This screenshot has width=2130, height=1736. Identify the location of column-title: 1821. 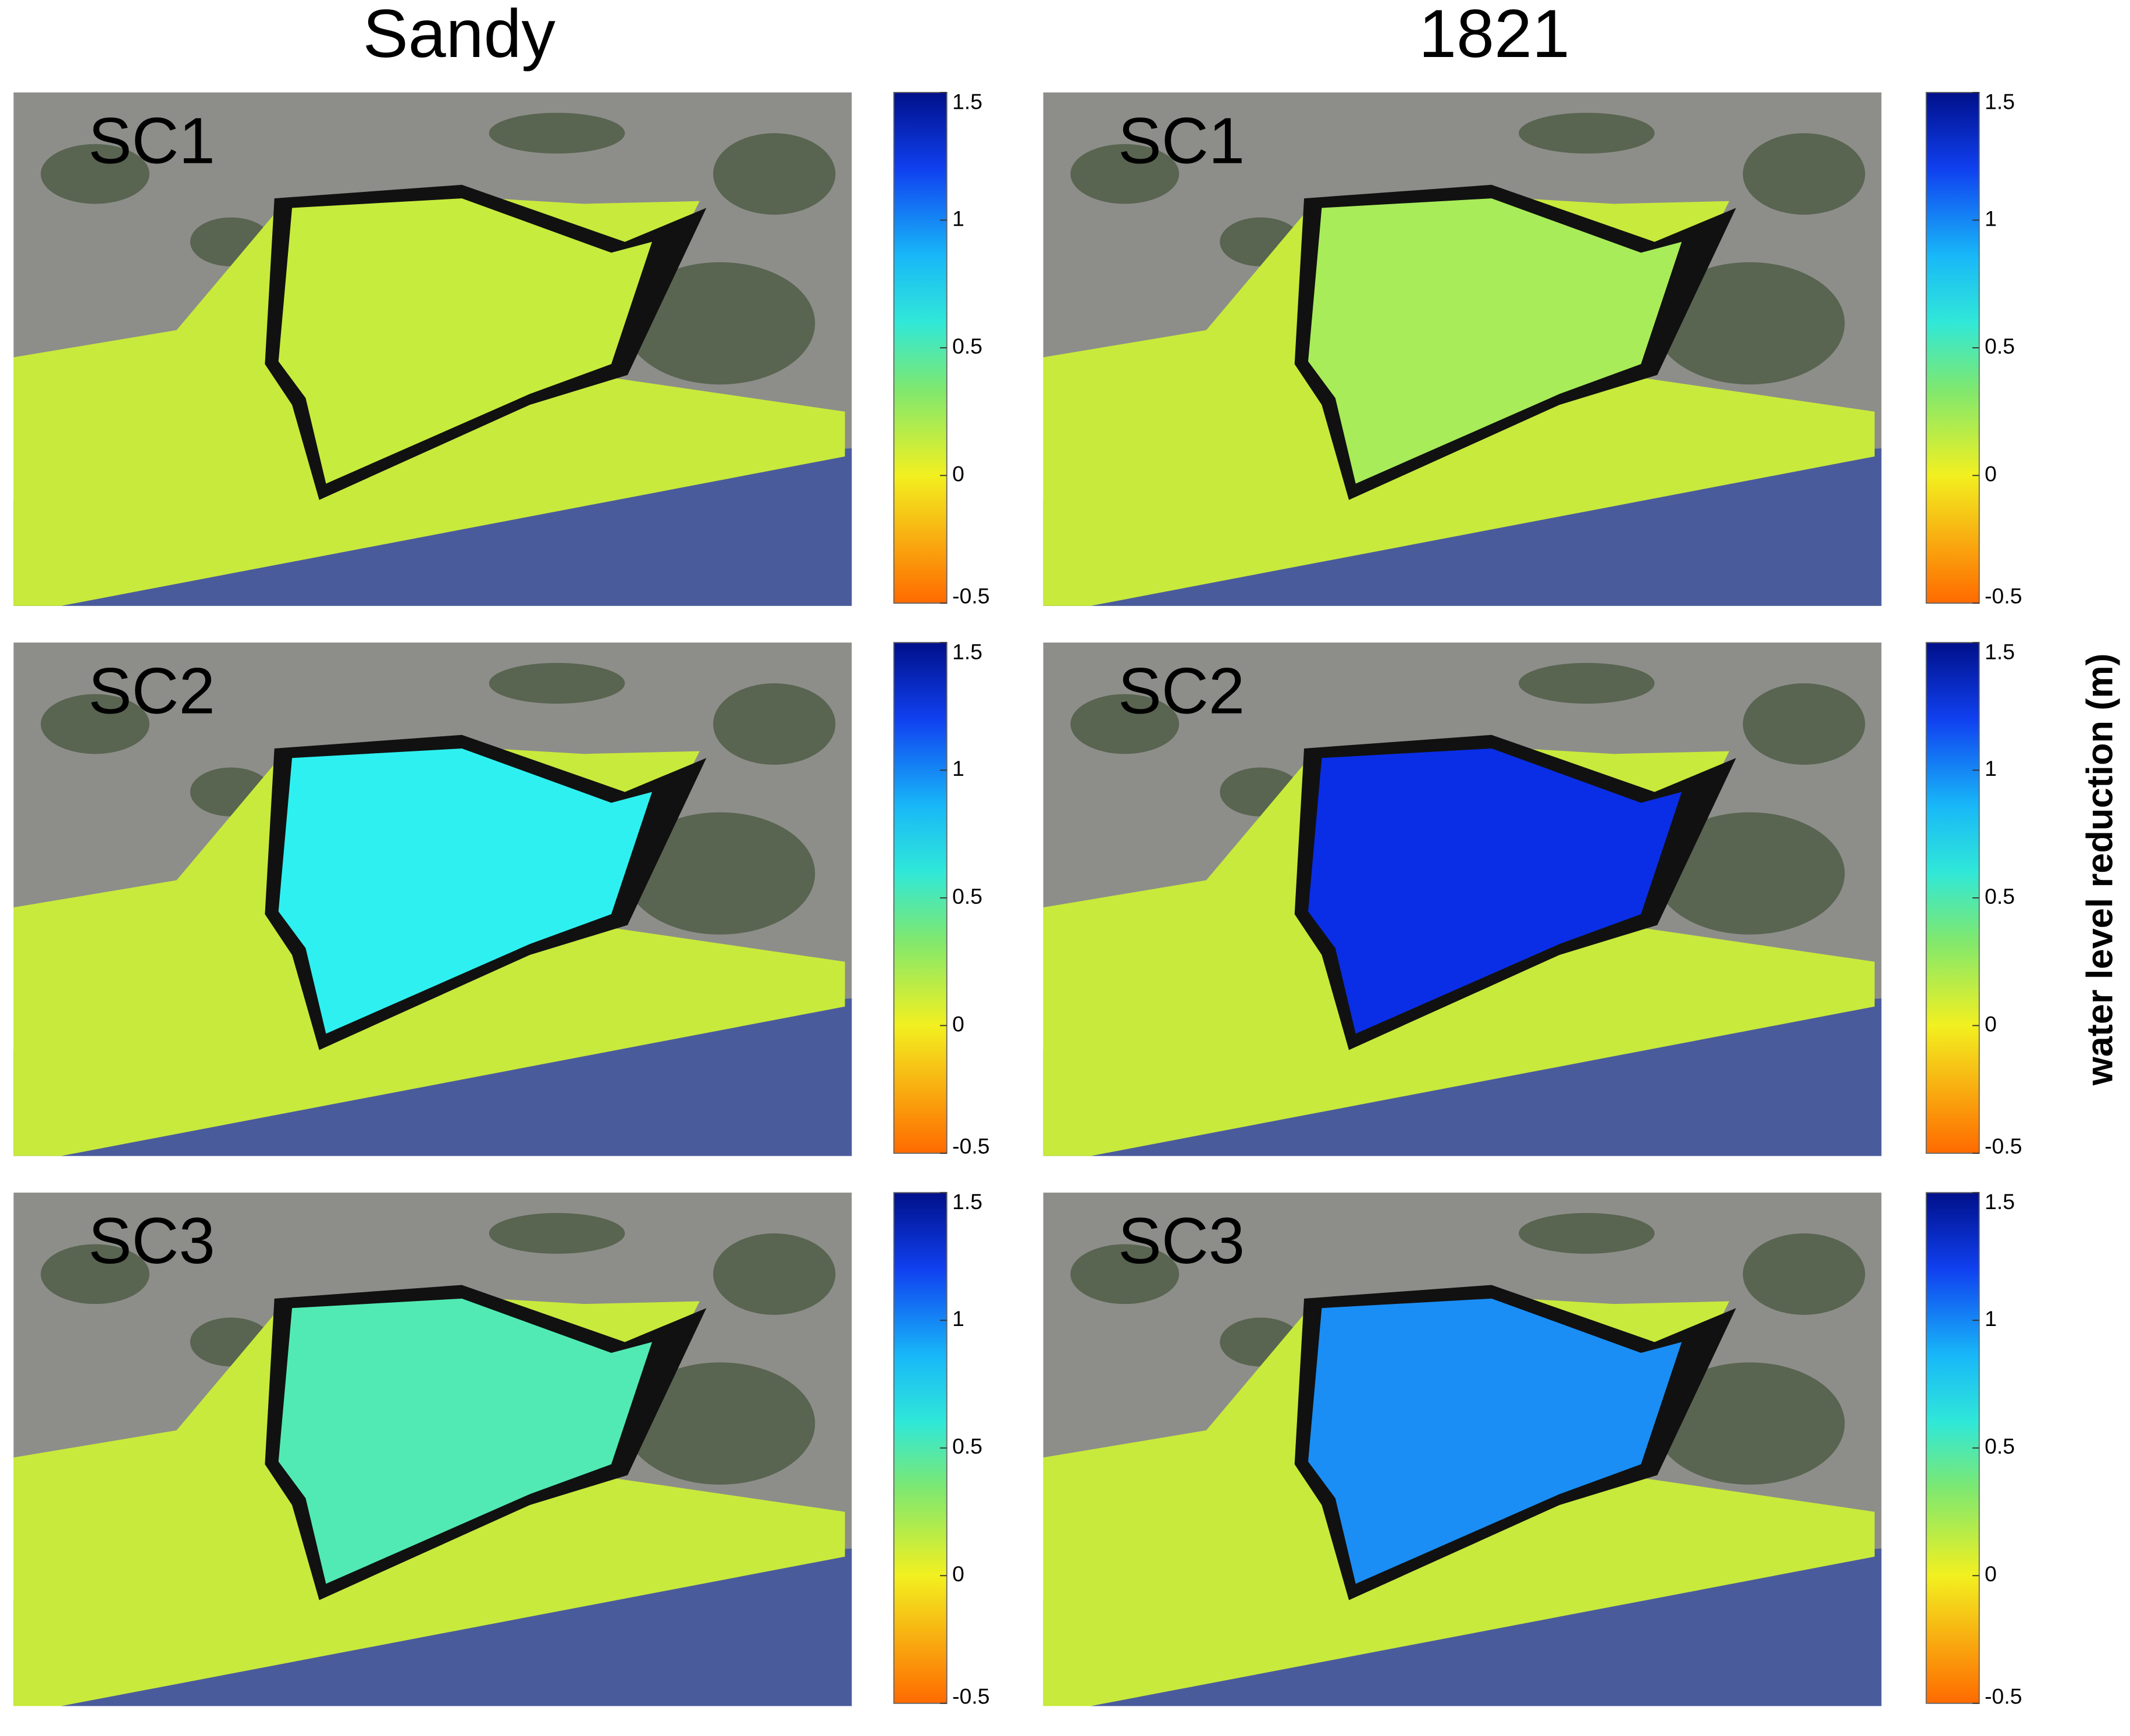
(1494, 36).